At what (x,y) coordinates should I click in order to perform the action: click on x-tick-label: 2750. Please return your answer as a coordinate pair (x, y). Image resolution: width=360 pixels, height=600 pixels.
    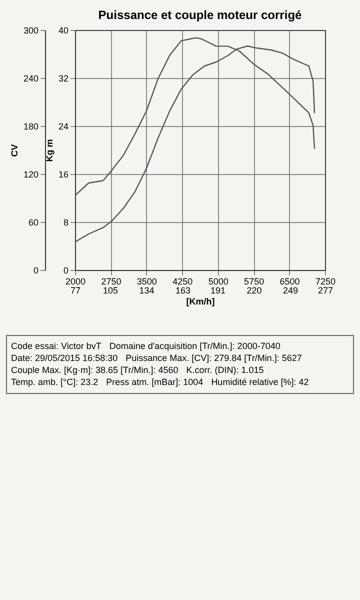
    Looking at the image, I should click on (111, 281).